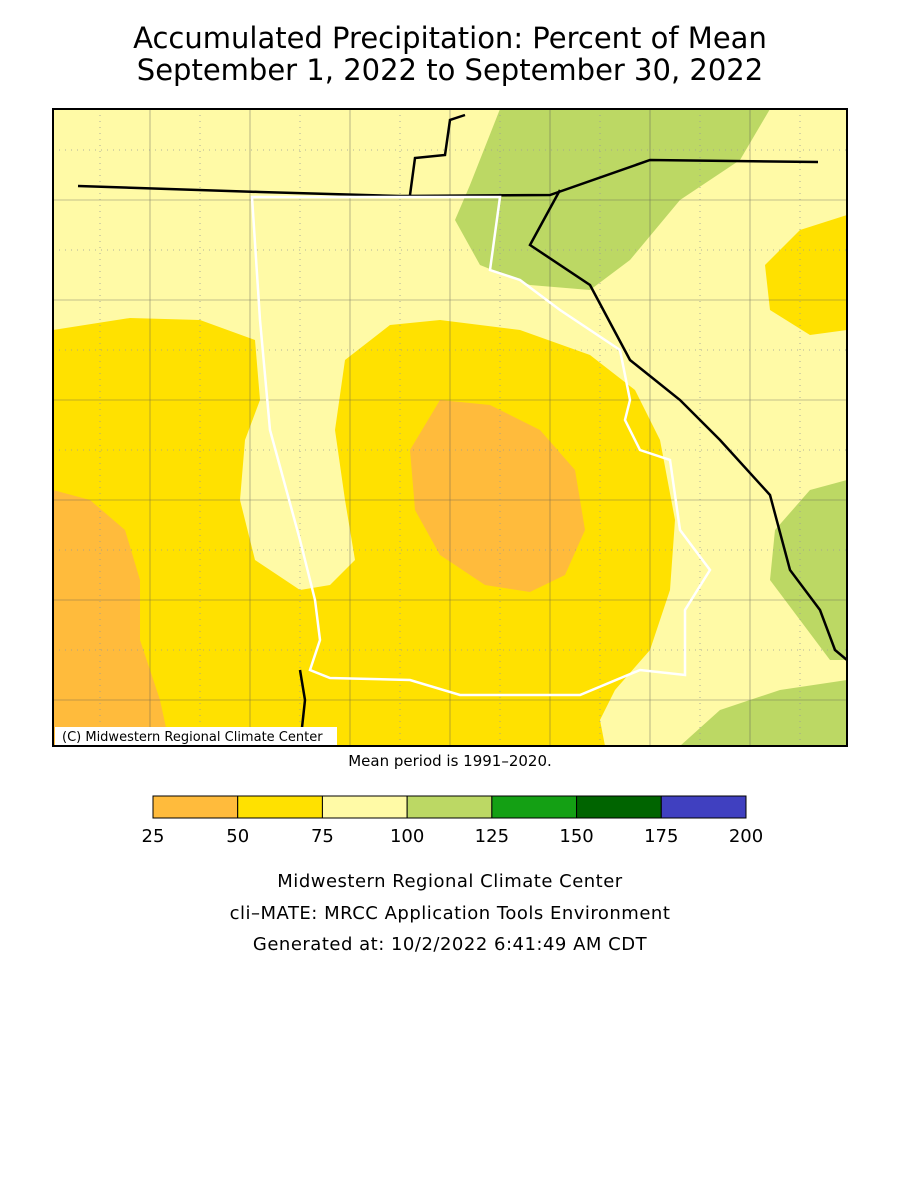 Image resolution: width=900 pixels, height=1204 pixels. I want to click on legend: 25 50 75 100 125 150 175 200, so click(452, 821).